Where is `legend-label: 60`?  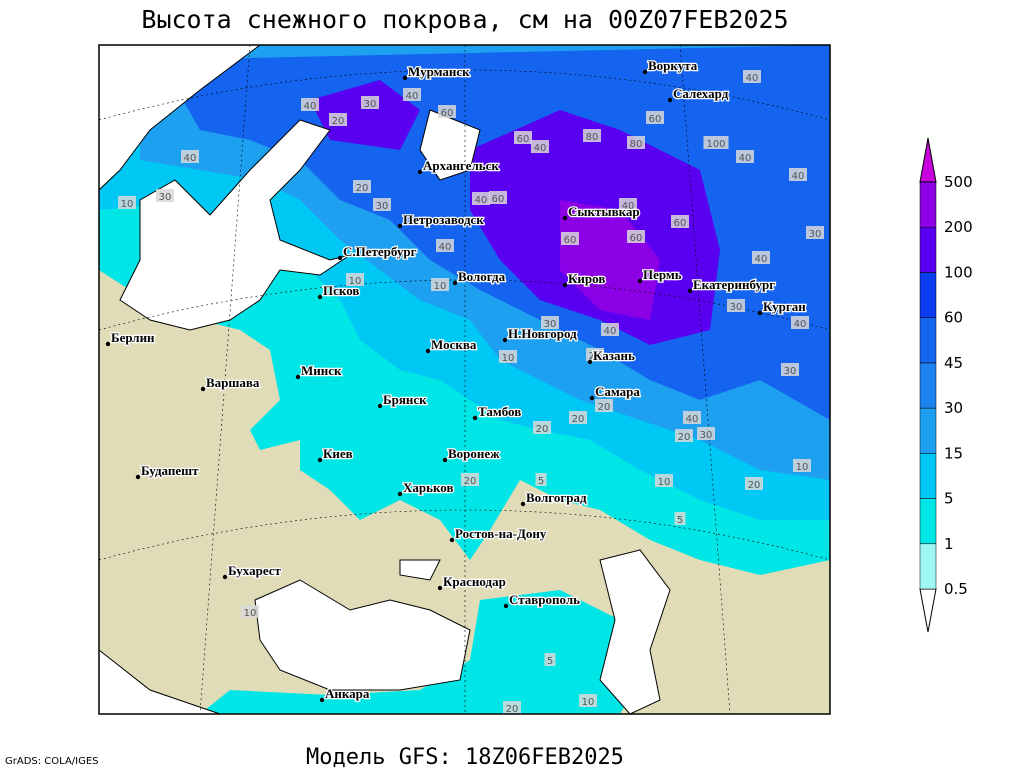
legend-label: 60 is located at coordinates (953, 318).